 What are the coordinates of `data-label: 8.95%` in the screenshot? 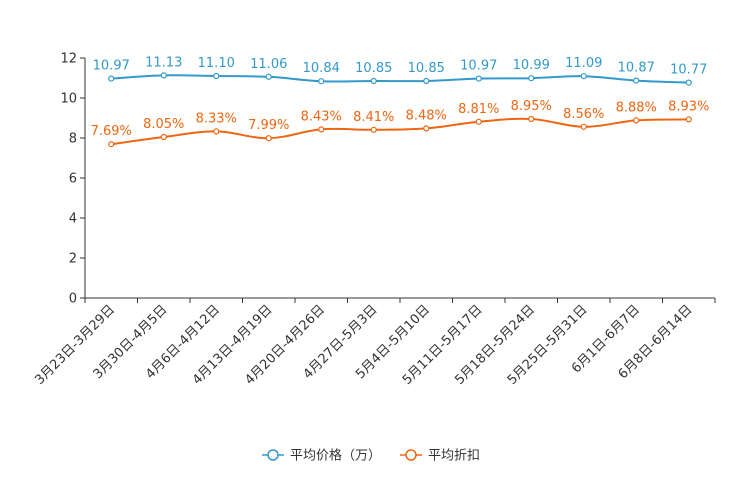 It's located at (531, 106).